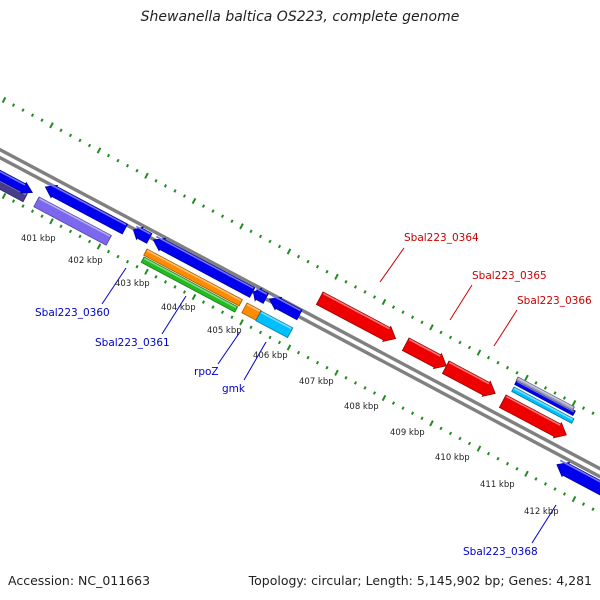 The image size is (600, 600). What do you see at coordinates (79, 580) in the screenshot?
I see `accession-text: Accession: NC_011663` at bounding box center [79, 580].